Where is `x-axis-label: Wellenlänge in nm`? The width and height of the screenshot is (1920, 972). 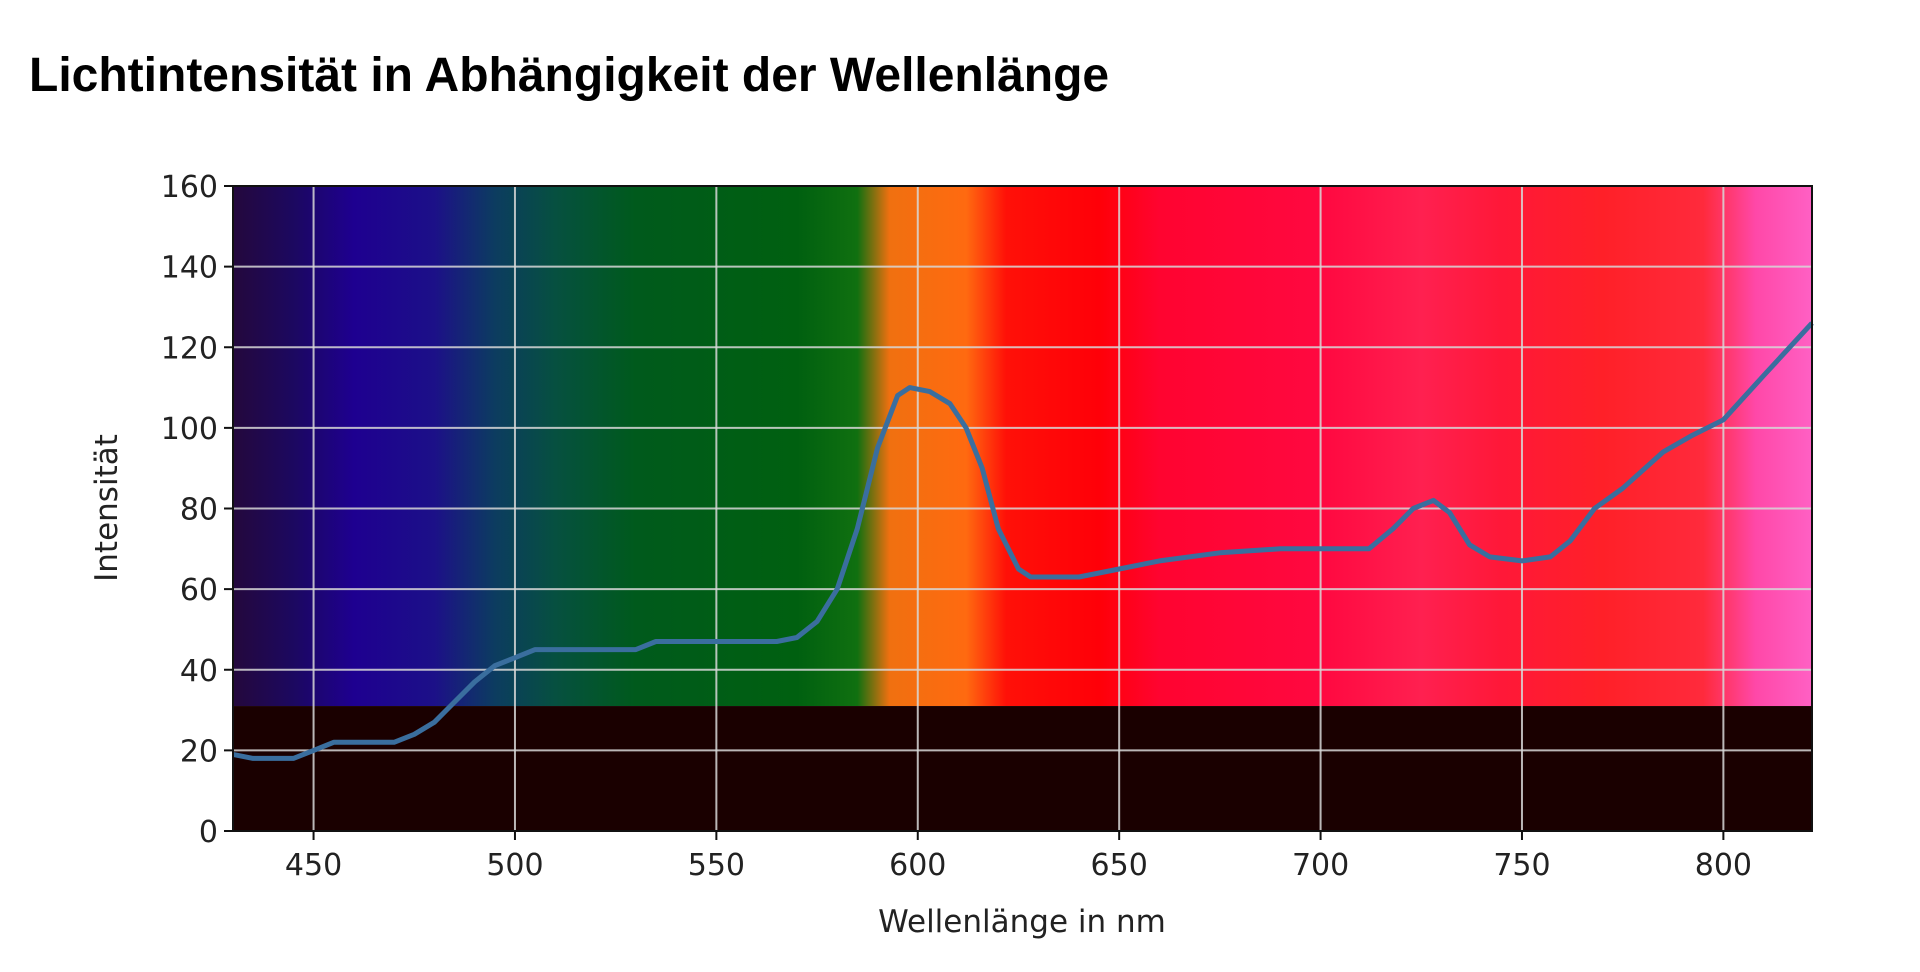
x-axis-label: Wellenlänge in nm is located at coordinates (1022, 922).